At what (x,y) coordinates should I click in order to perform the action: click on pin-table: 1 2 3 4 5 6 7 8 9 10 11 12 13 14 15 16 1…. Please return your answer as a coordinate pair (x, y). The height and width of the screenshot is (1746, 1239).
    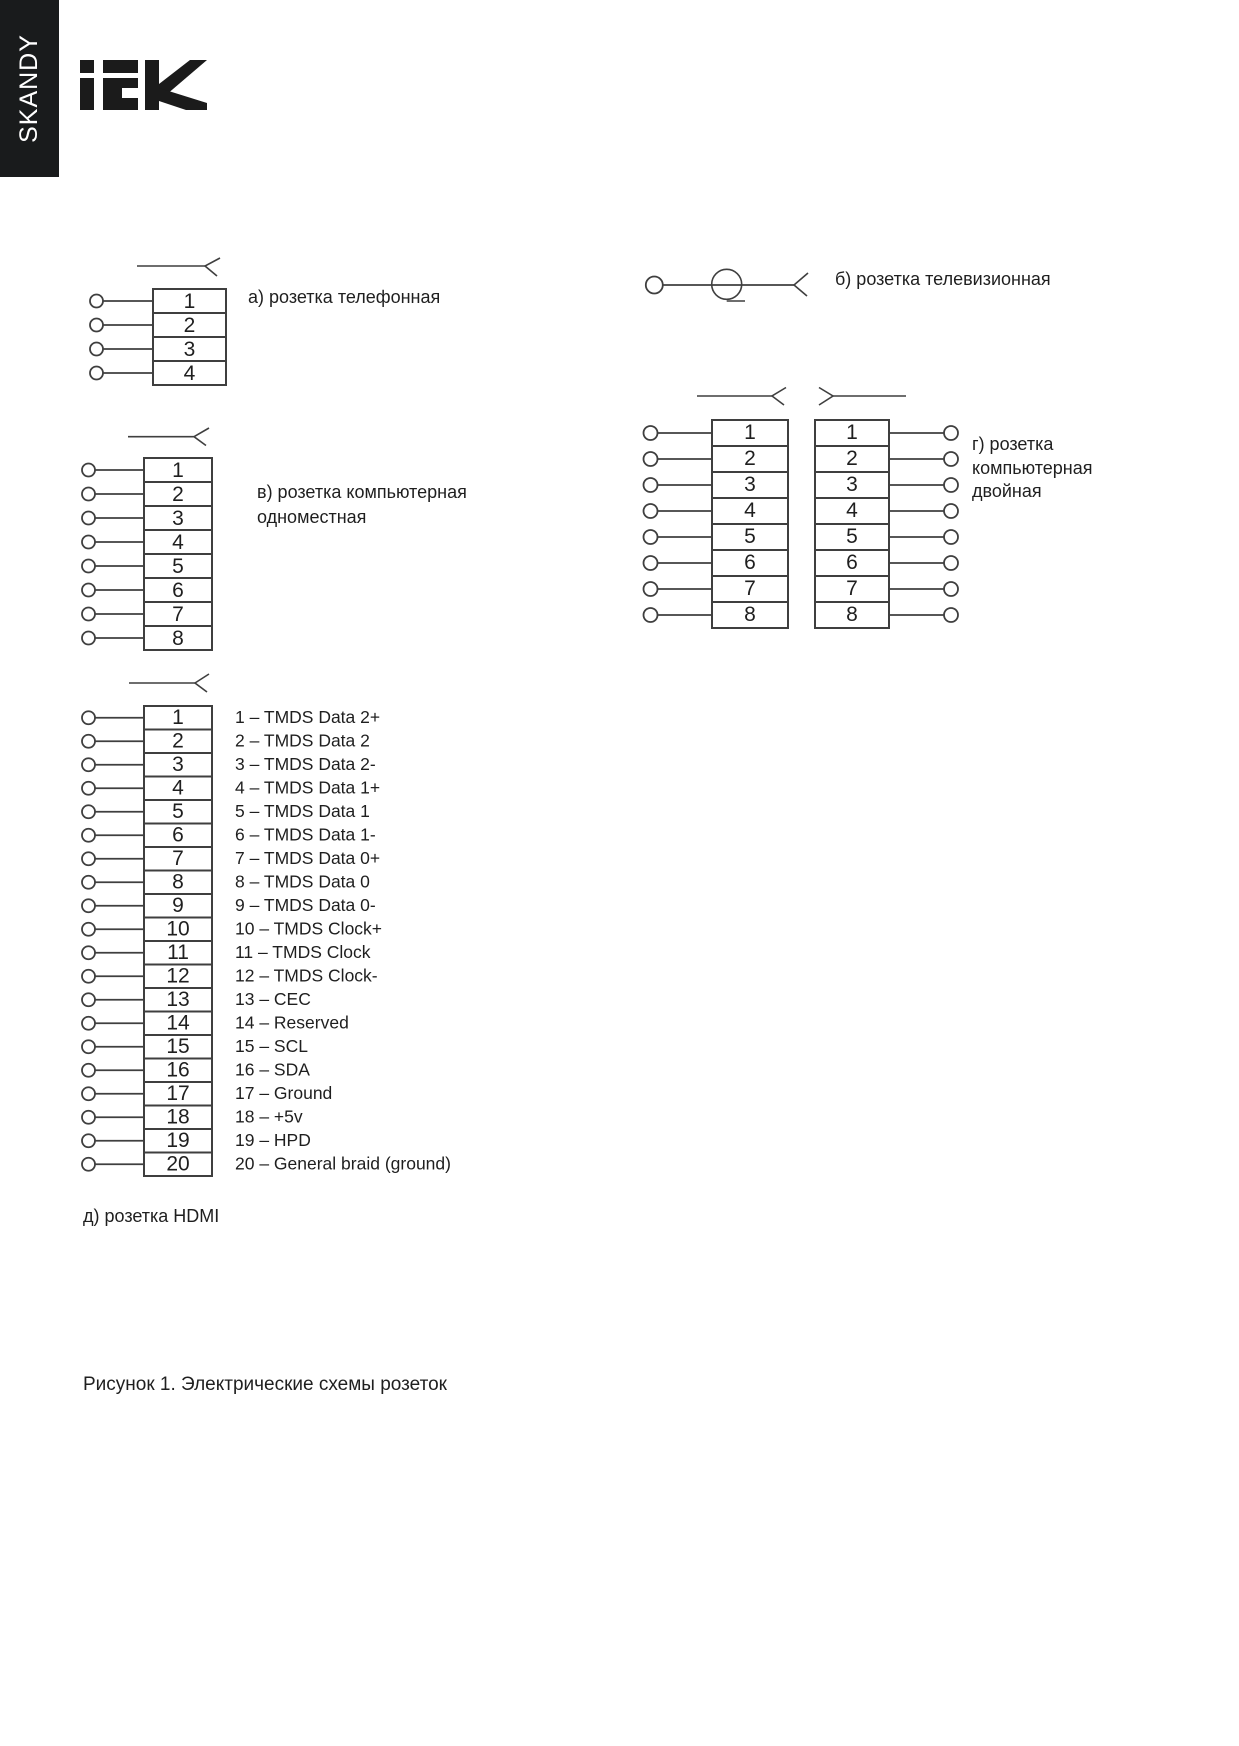
    Looking at the image, I should click on (178, 941).